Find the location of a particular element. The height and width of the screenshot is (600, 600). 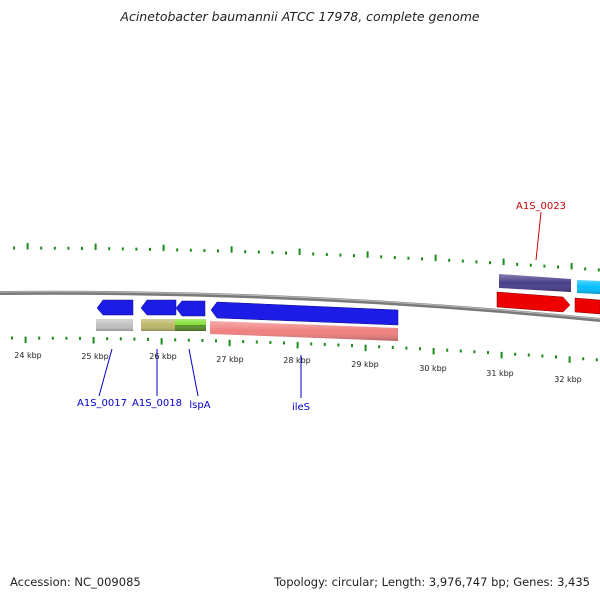

gene-label-lspA: lspA is located at coordinates (199, 405).